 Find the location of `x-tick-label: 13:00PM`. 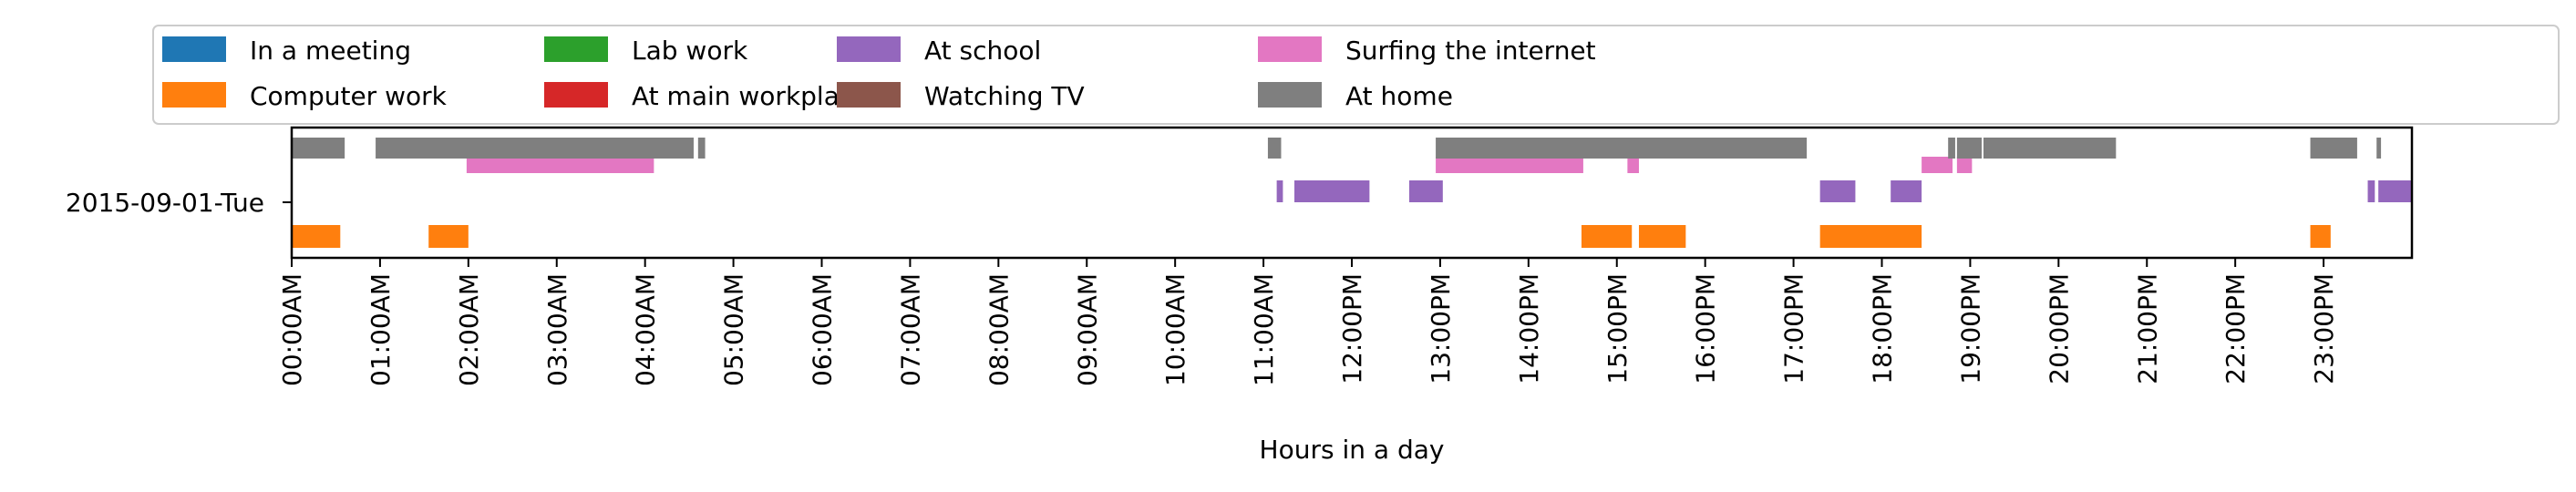

x-tick-label: 13:00PM is located at coordinates (1441, 328).